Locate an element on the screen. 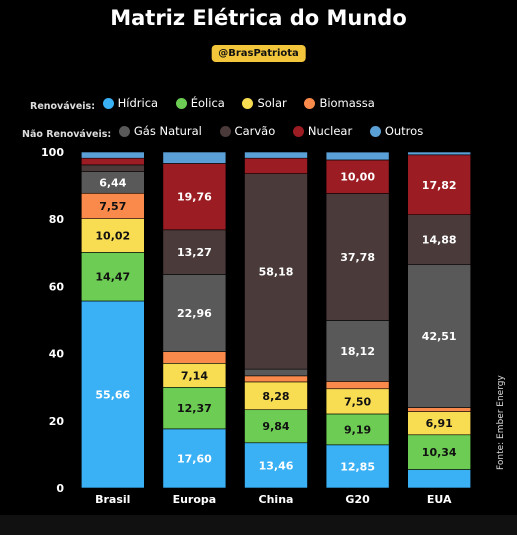  data-label: 9,19 is located at coordinates (357, 429).